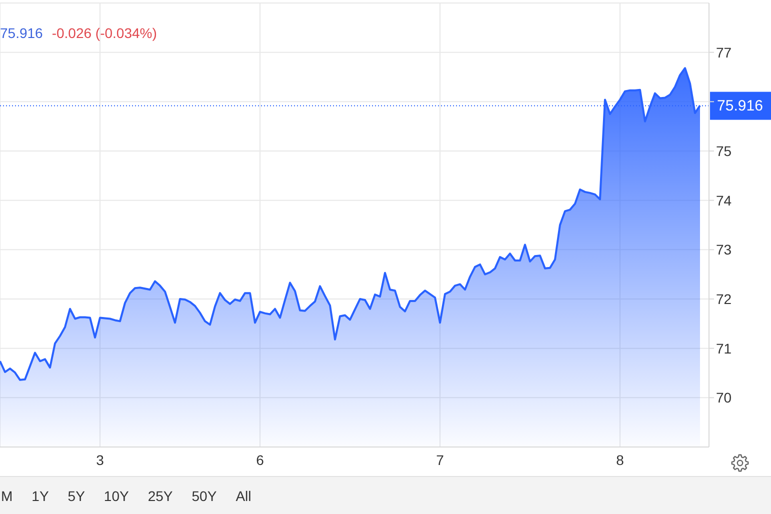 The image size is (771, 514). Describe the element at coordinates (21, 33) in the screenshot. I see `text: 75.916` at that location.